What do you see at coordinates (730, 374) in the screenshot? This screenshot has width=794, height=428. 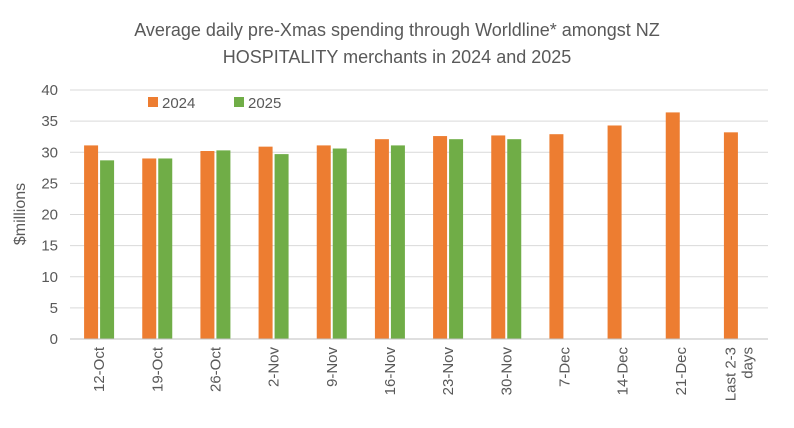 I see `x-tick-label: Last 2-3` at bounding box center [730, 374].